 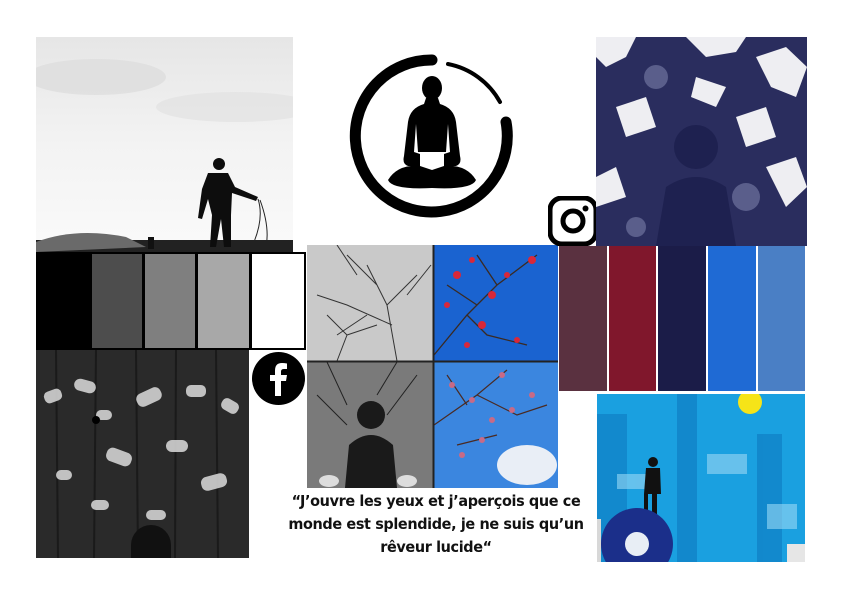 What do you see at coordinates (432, 366) in the screenshot?
I see `photo-collage-trees` at bounding box center [432, 366].